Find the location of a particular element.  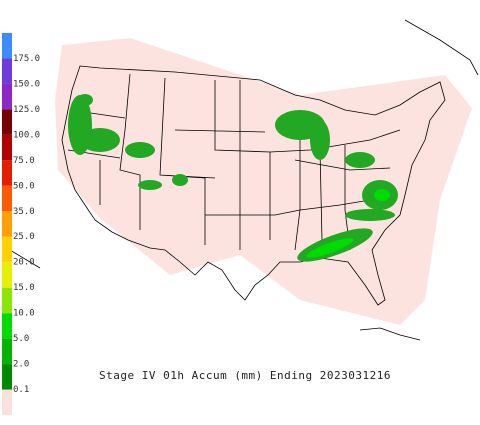

legend-label: 35.0 is located at coordinates (24, 212).